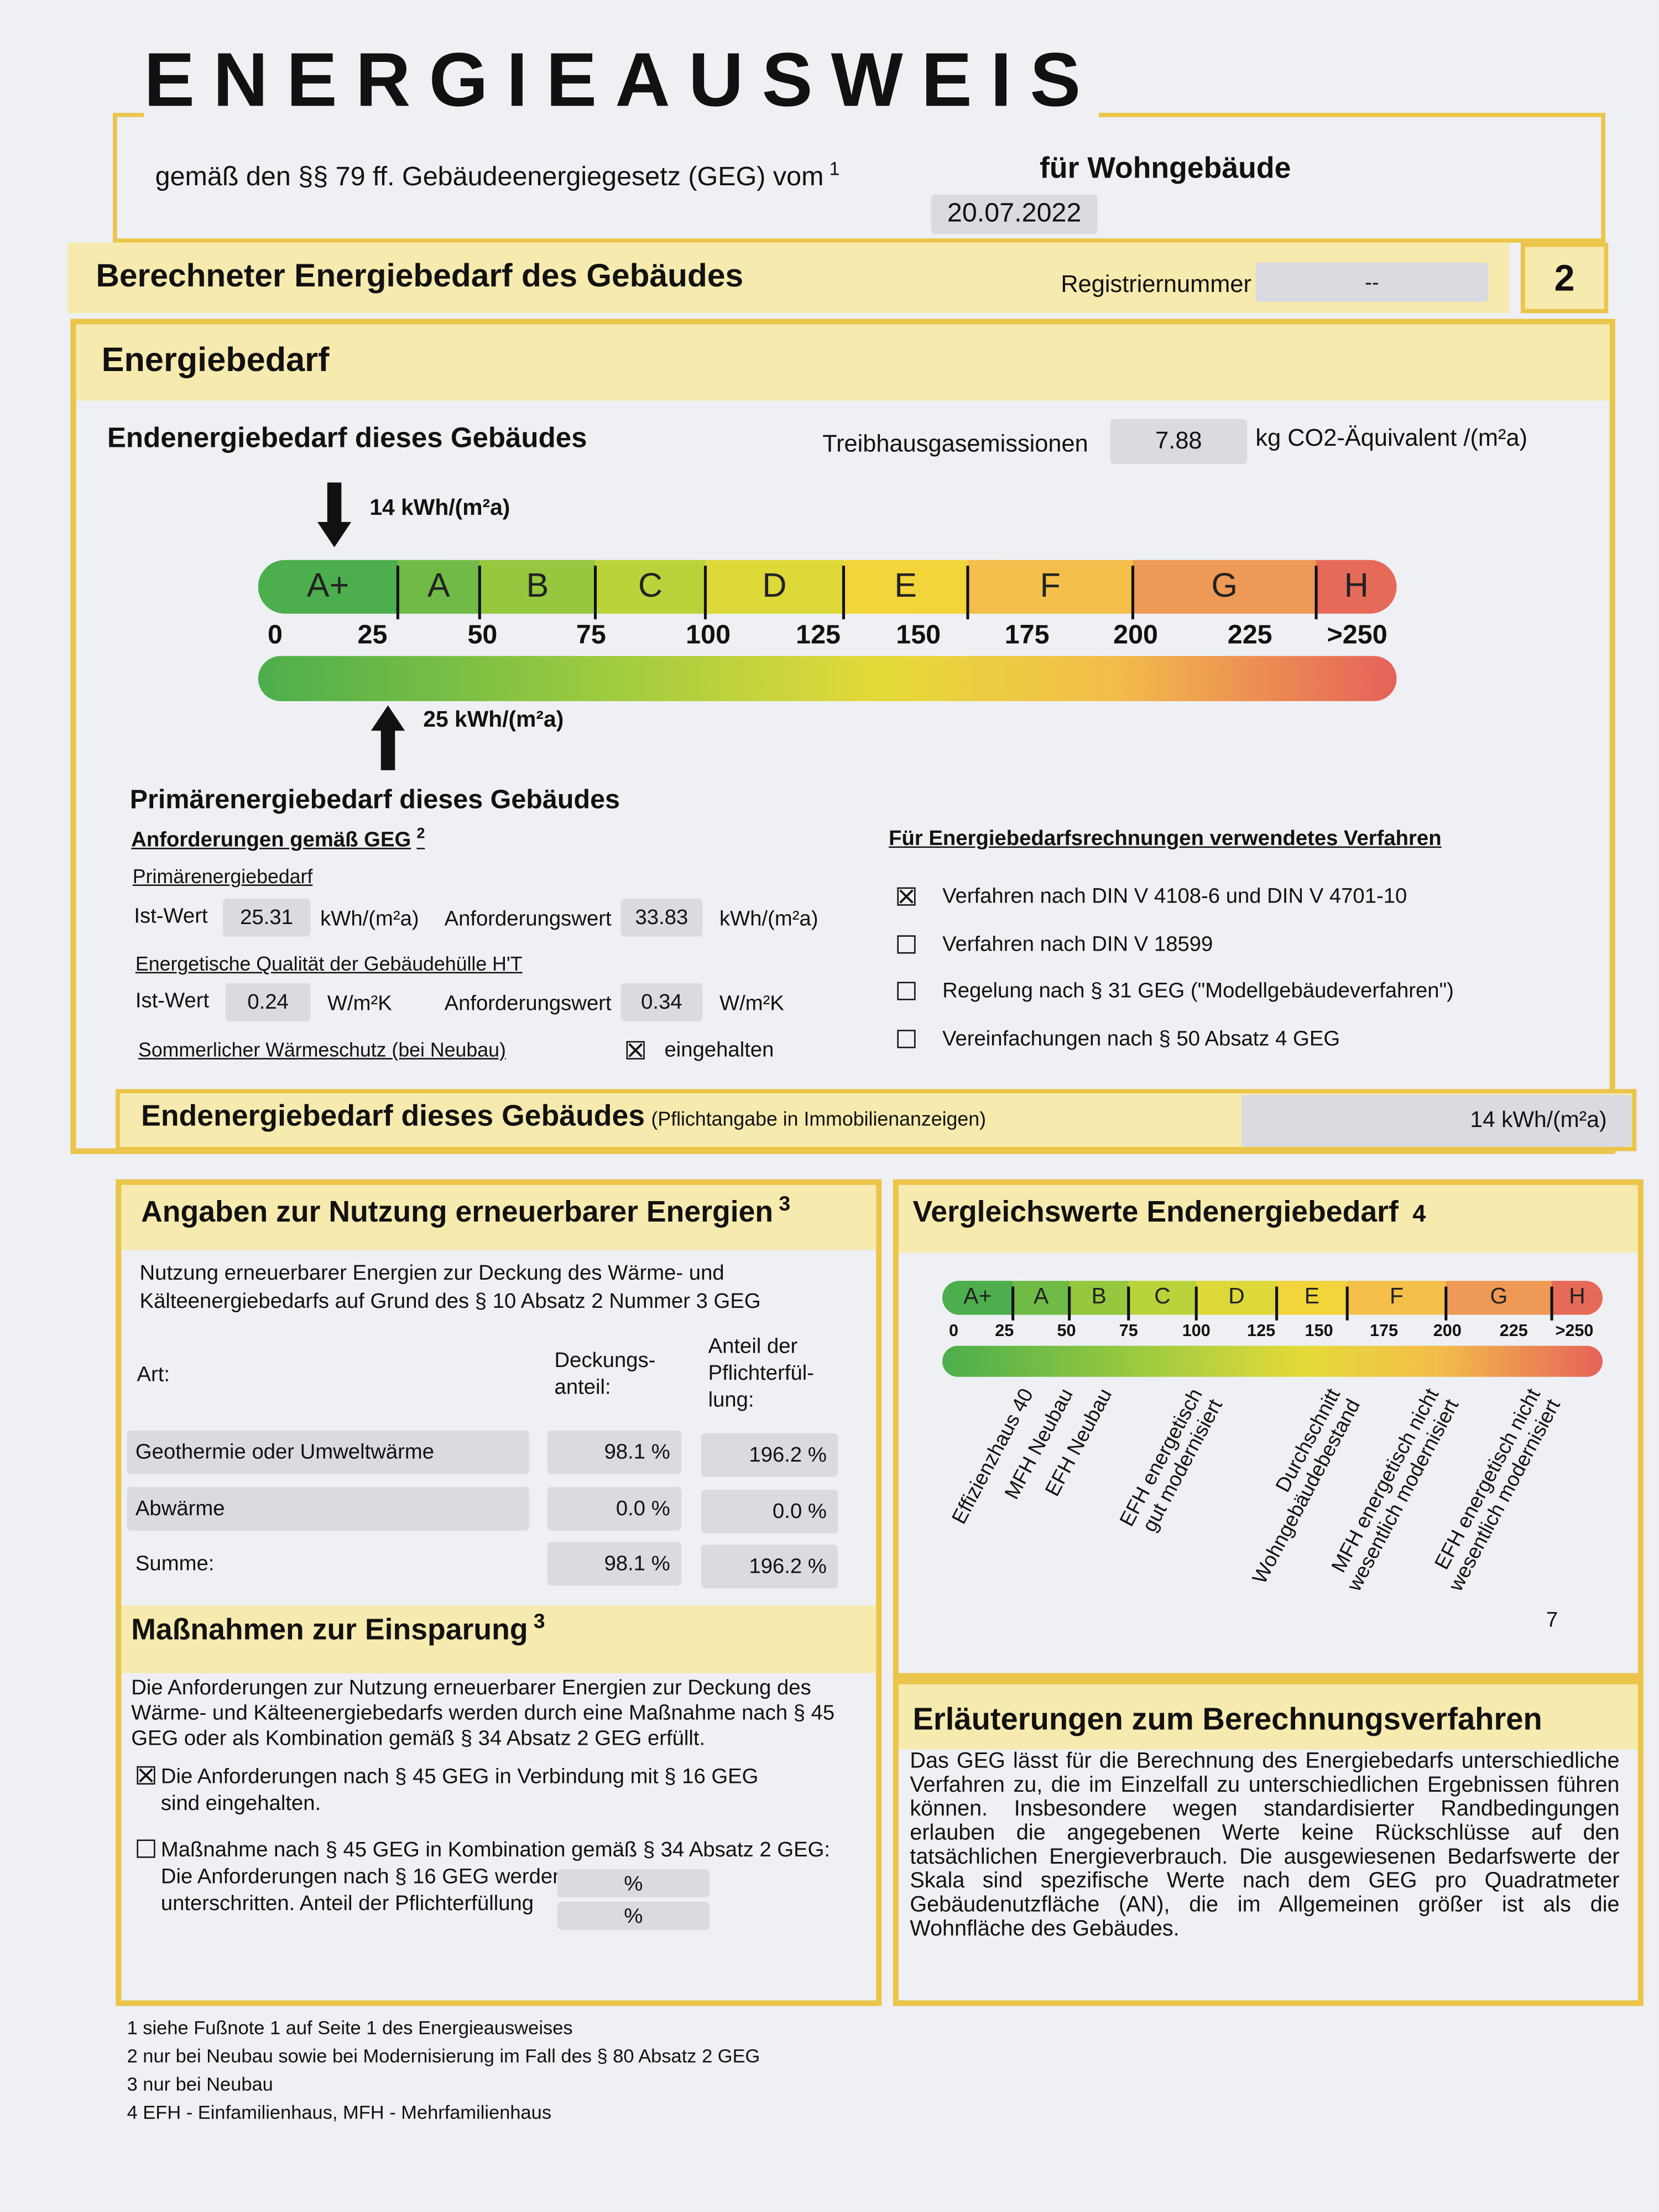 Image resolution: width=1659 pixels, height=2212 pixels. I want to click on vergleich-title: Vergleichswerte Endenergiebedarf 4, so click(1169, 1213).